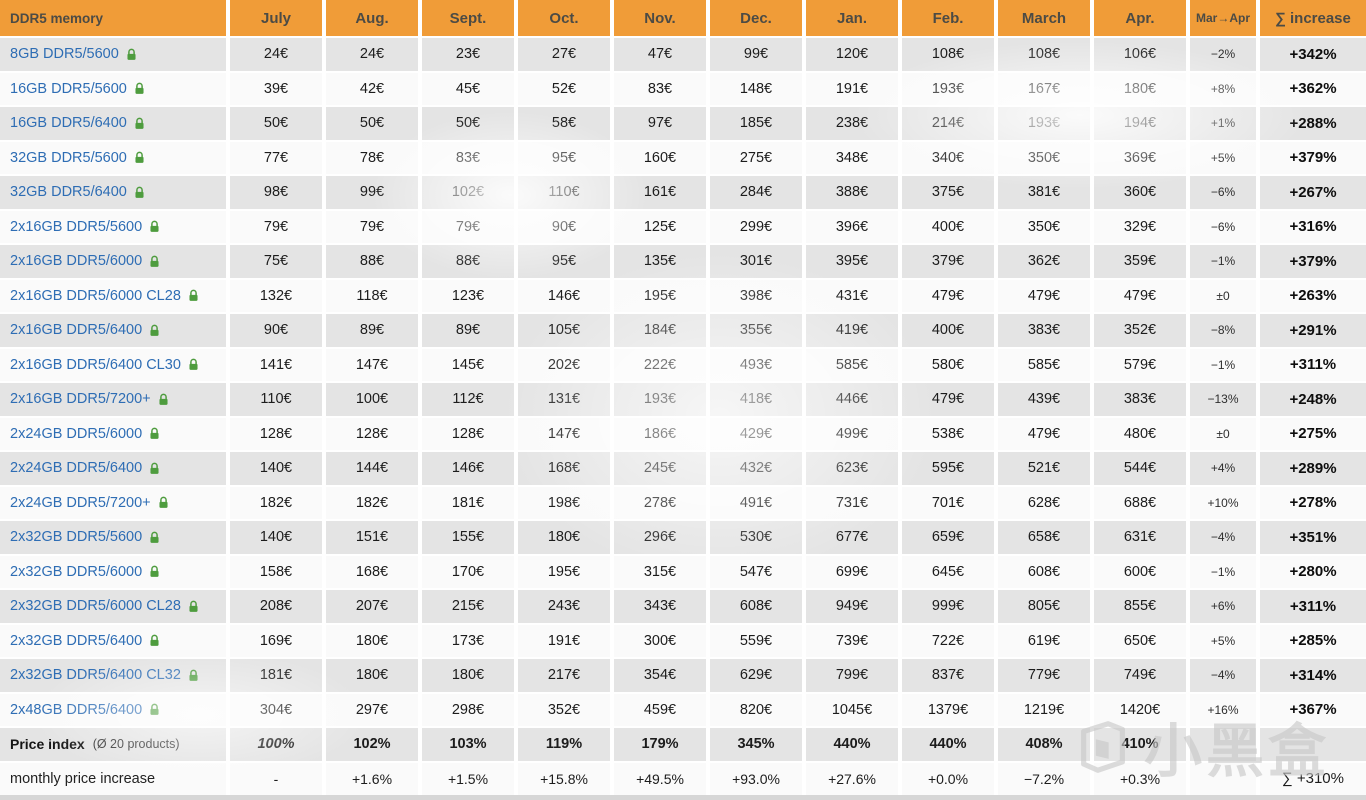 Image resolution: width=1366 pixels, height=800 pixels. What do you see at coordinates (76, 468) in the screenshot?
I see `product-link: 2x24GB DDR5/6400` at bounding box center [76, 468].